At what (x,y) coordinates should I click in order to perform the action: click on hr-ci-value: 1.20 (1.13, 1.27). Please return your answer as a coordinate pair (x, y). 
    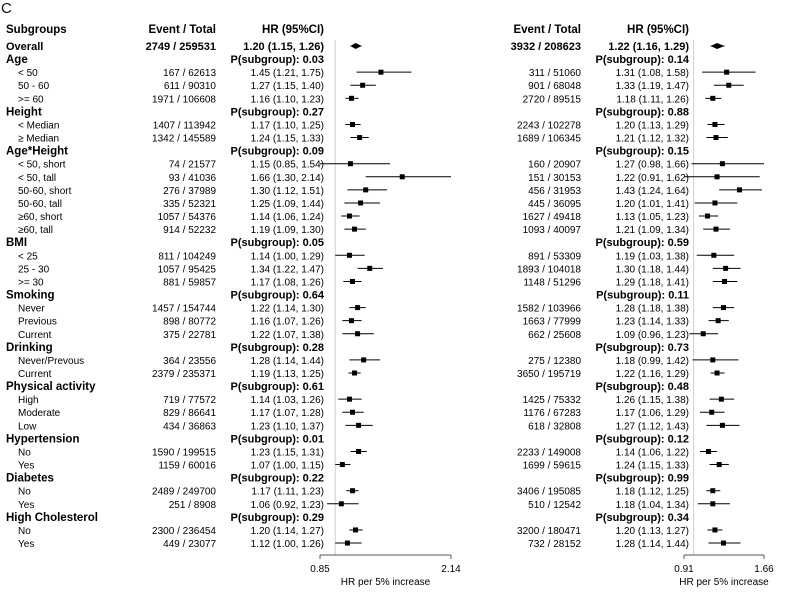
    Looking at the image, I should click on (652, 531).